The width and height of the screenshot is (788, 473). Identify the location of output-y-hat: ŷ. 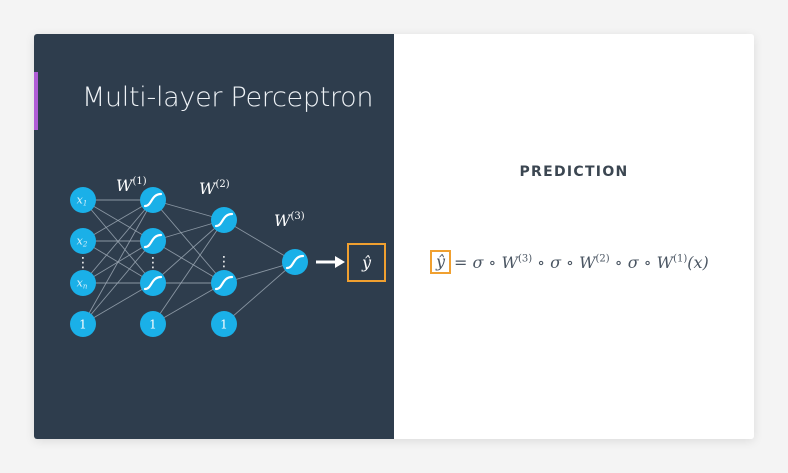
(366, 262).